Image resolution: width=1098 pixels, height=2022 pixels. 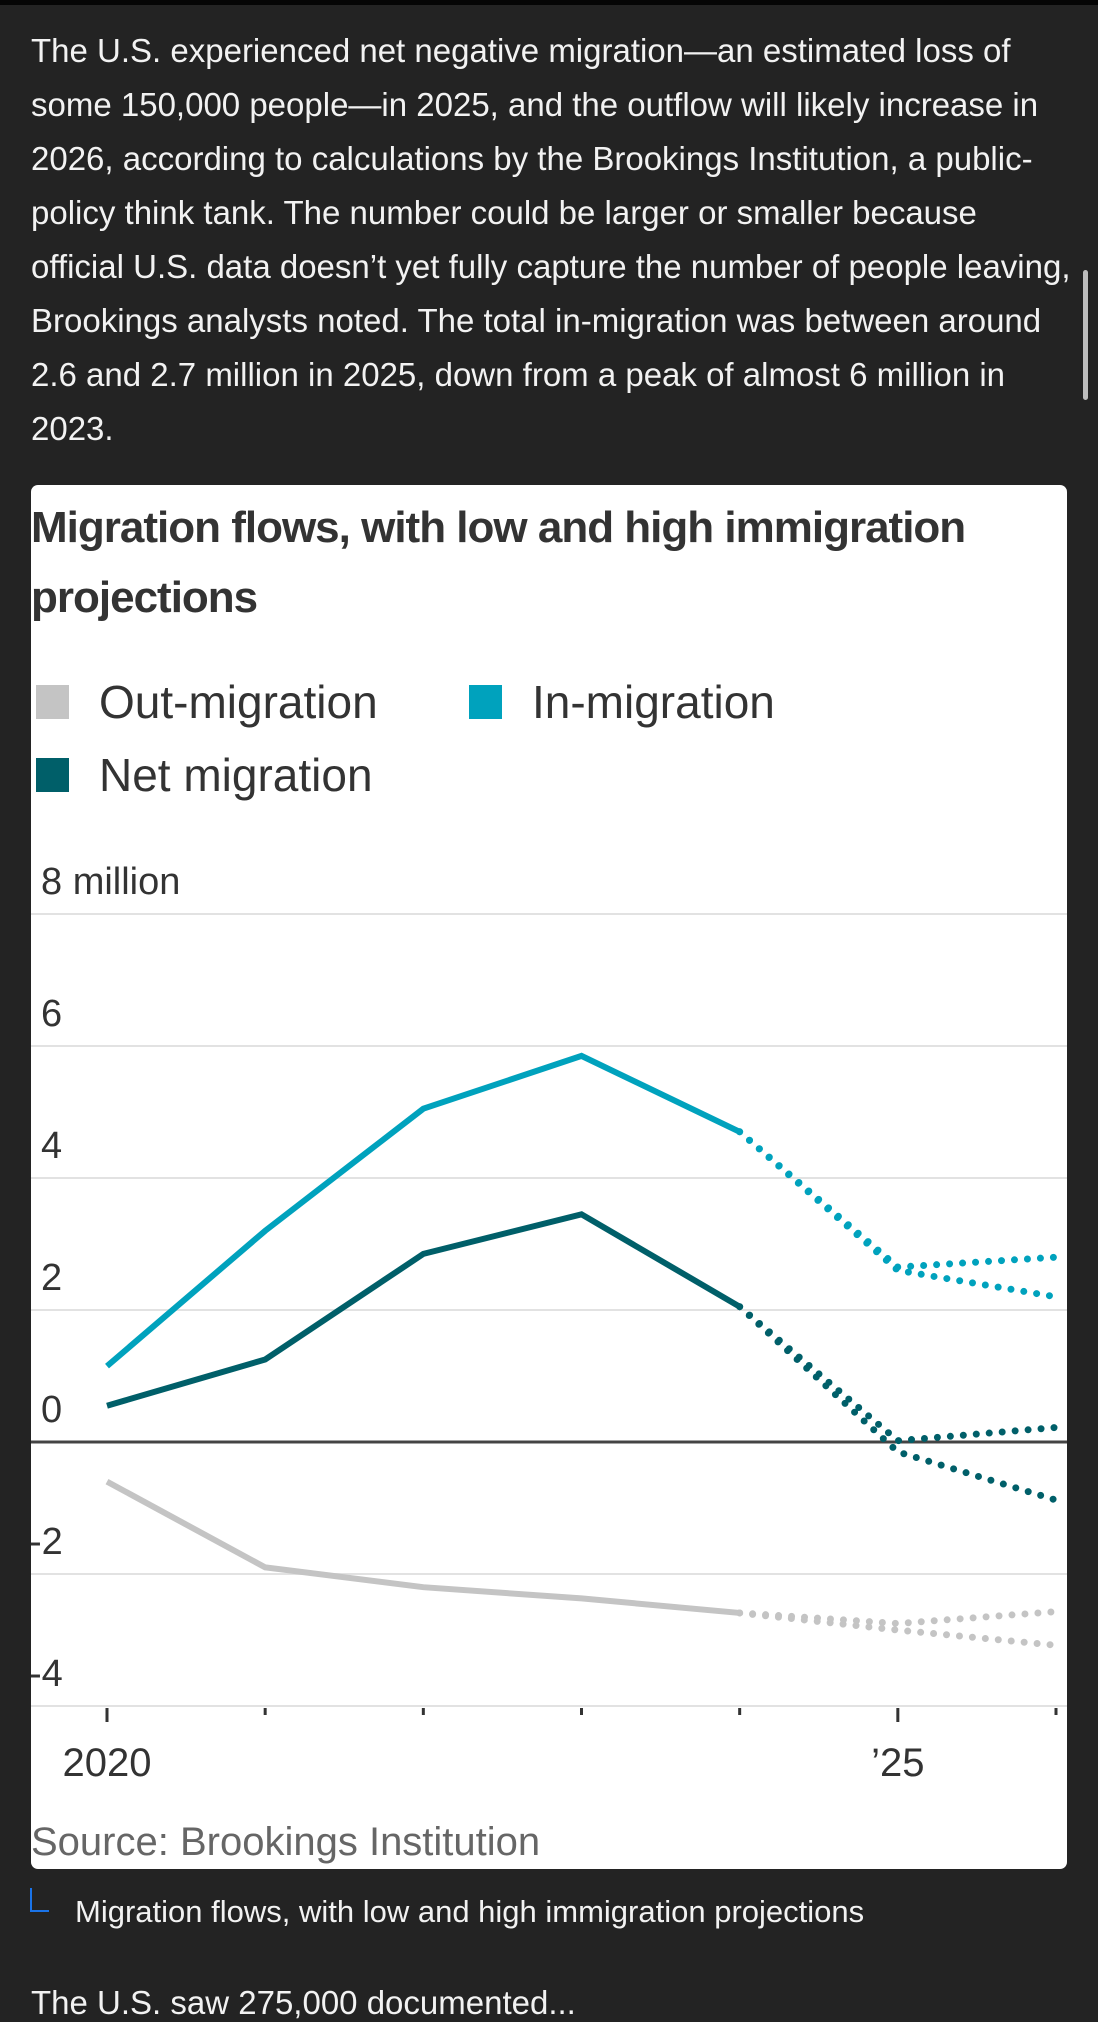 I want to click on y-tick-label: 6, so click(x=51, y=1014).